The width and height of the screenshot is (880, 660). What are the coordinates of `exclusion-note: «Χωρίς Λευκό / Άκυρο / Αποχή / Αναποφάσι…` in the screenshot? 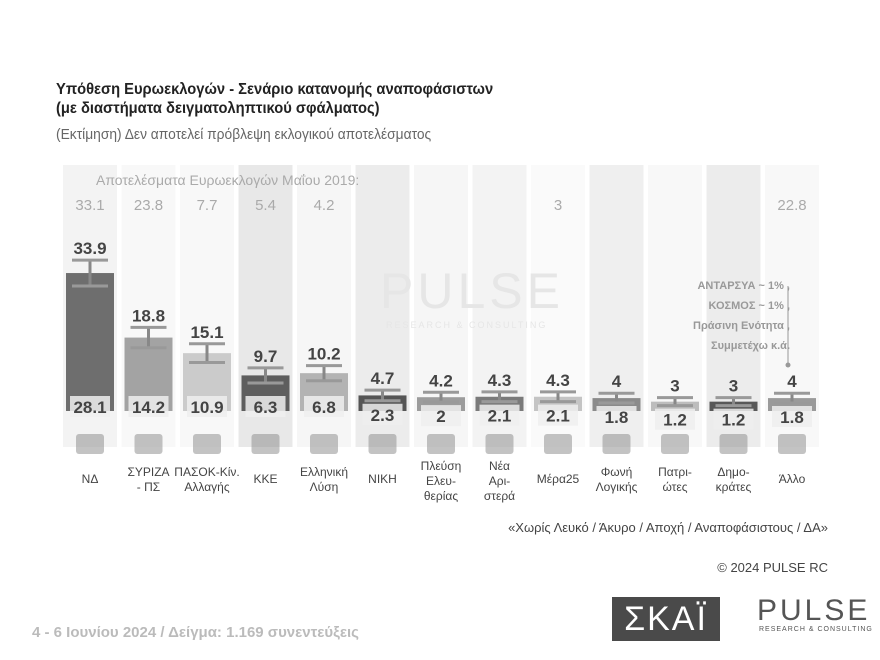 It's located at (668, 527).